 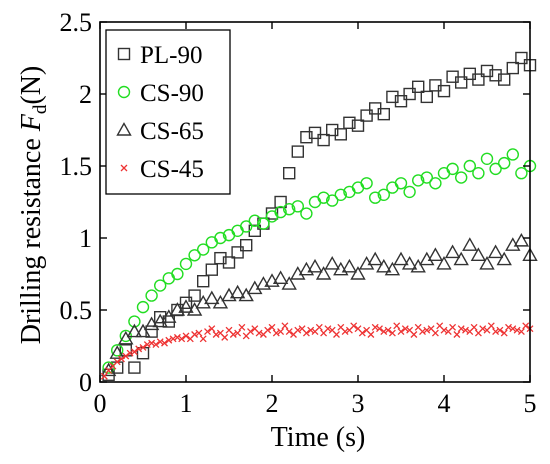 What do you see at coordinates (168, 112) in the screenshot?
I see `legend: PL-90 CS-90 CS-65 CS-45` at bounding box center [168, 112].